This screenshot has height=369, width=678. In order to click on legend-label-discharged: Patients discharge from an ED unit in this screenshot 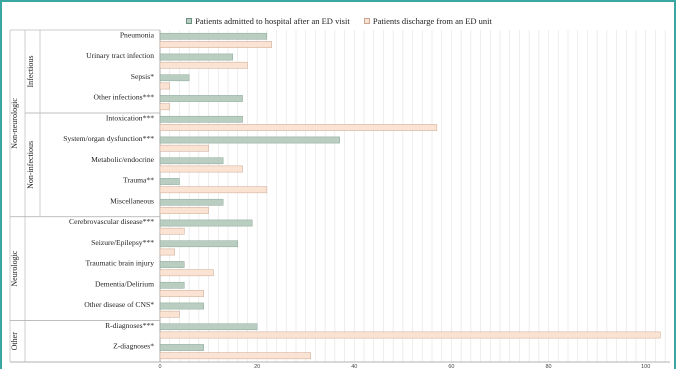, I will do `click(432, 21)`.